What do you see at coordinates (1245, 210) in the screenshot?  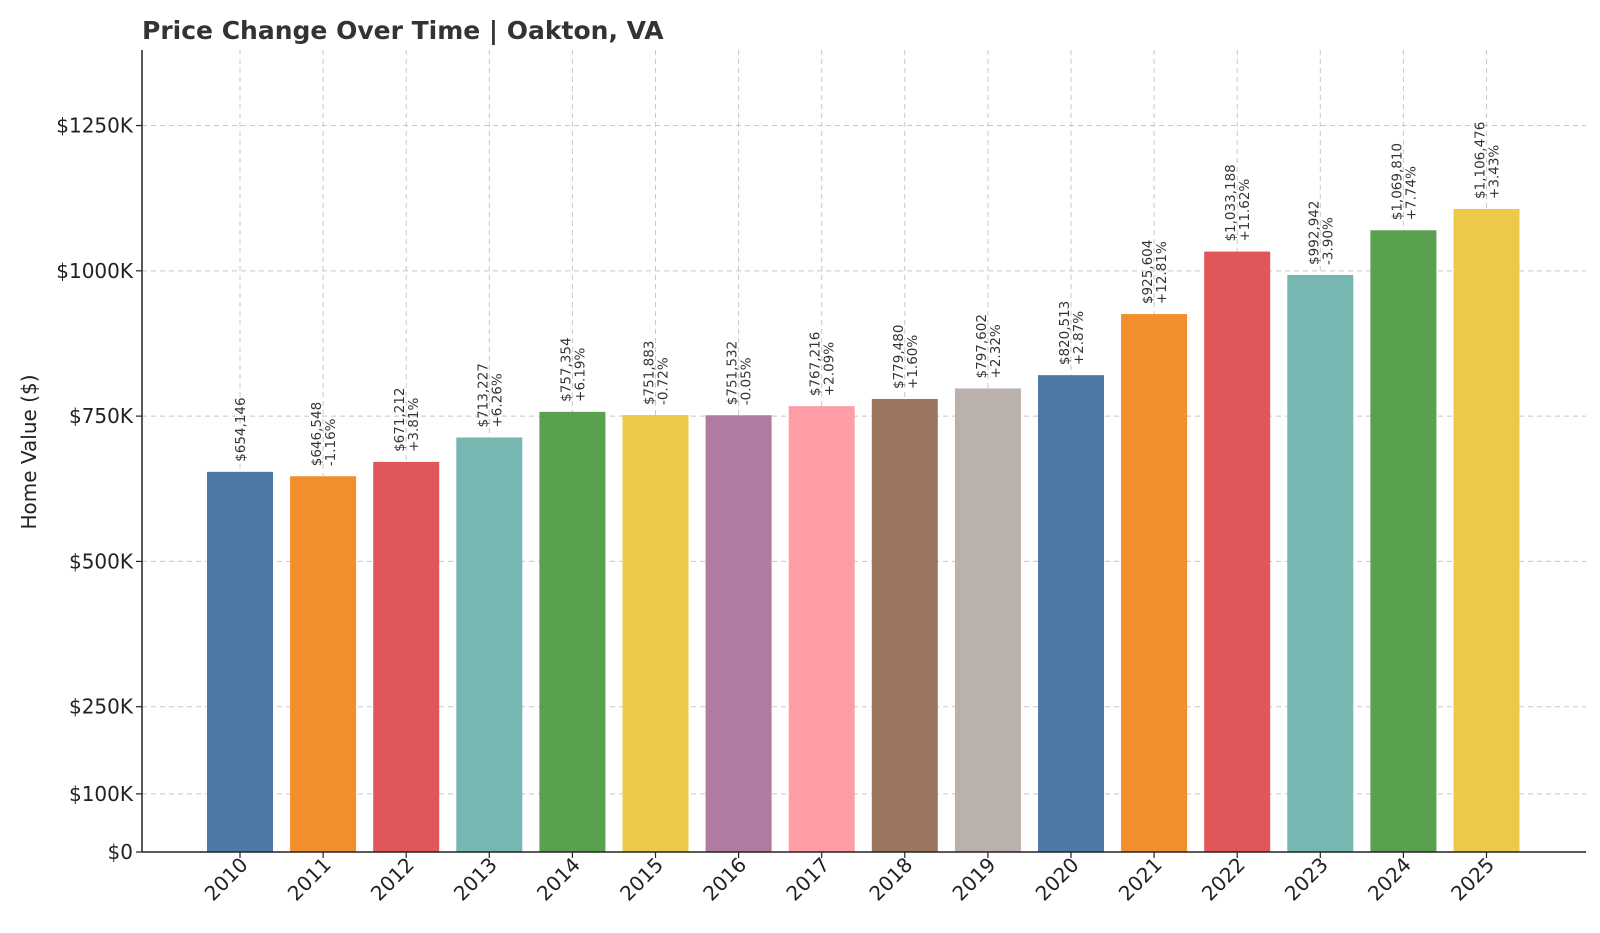 I see `bar-change-label: +11.62%` at bounding box center [1245, 210].